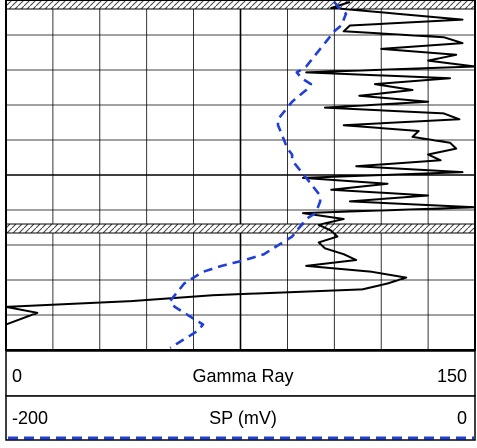 The image size is (477, 448). I want to click on sp-track-label: SP (mV), so click(243, 418).